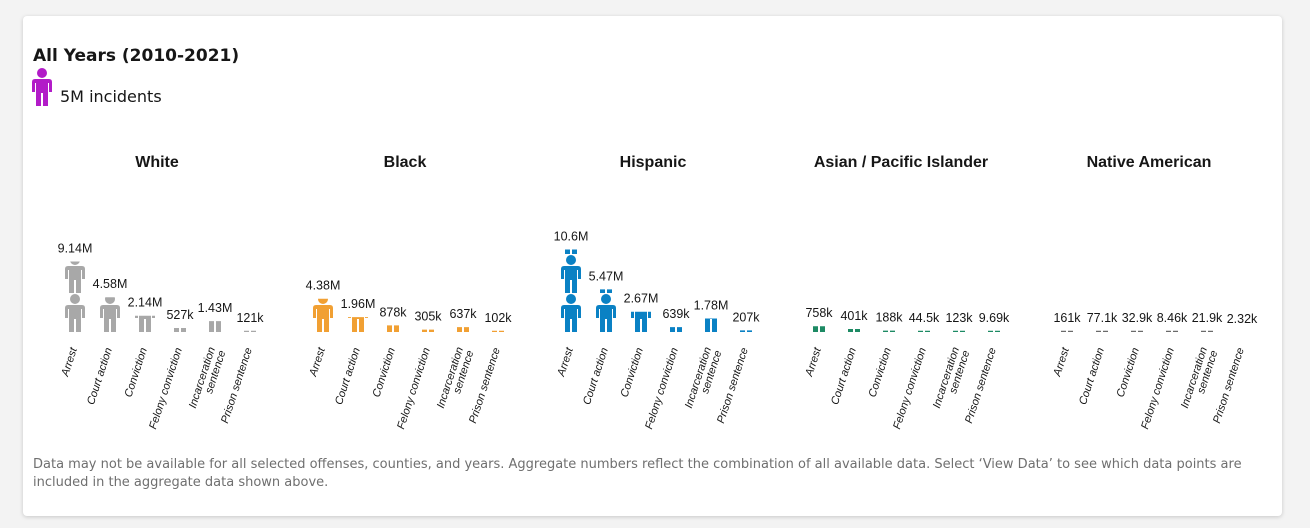 This screenshot has height=528, width=1310. What do you see at coordinates (428, 317) in the screenshot?
I see `value-label: 305k` at bounding box center [428, 317].